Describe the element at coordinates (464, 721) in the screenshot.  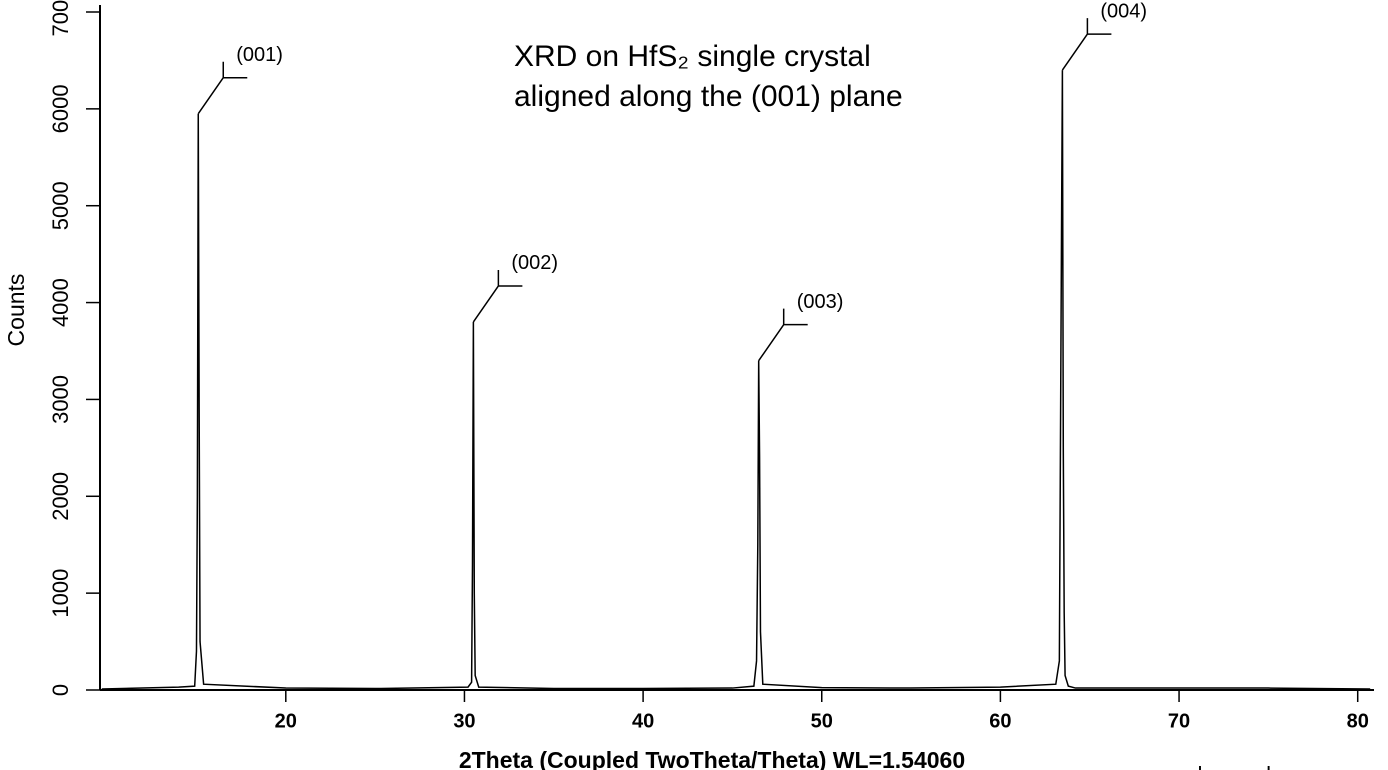
I see `x-tick-label: 30` at that location.